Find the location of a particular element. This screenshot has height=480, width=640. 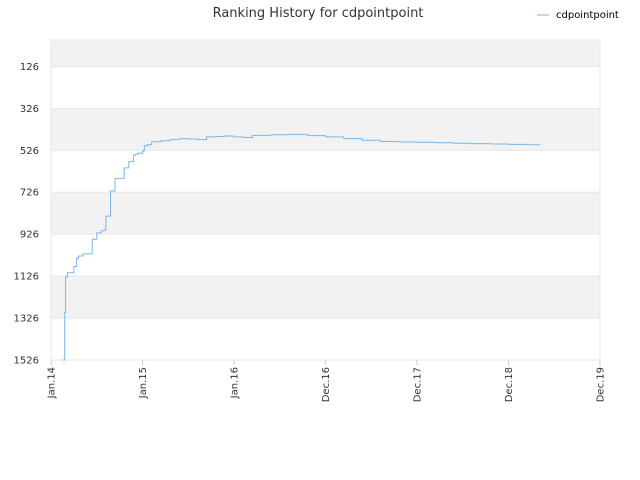

x-tick-label: Dec.19 is located at coordinates (601, 384).